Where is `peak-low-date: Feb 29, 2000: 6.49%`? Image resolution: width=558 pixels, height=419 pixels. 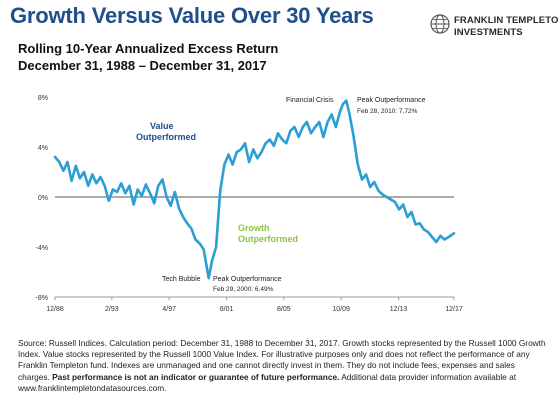 peak-low-date: Feb 29, 2000: 6.49% is located at coordinates (243, 289).